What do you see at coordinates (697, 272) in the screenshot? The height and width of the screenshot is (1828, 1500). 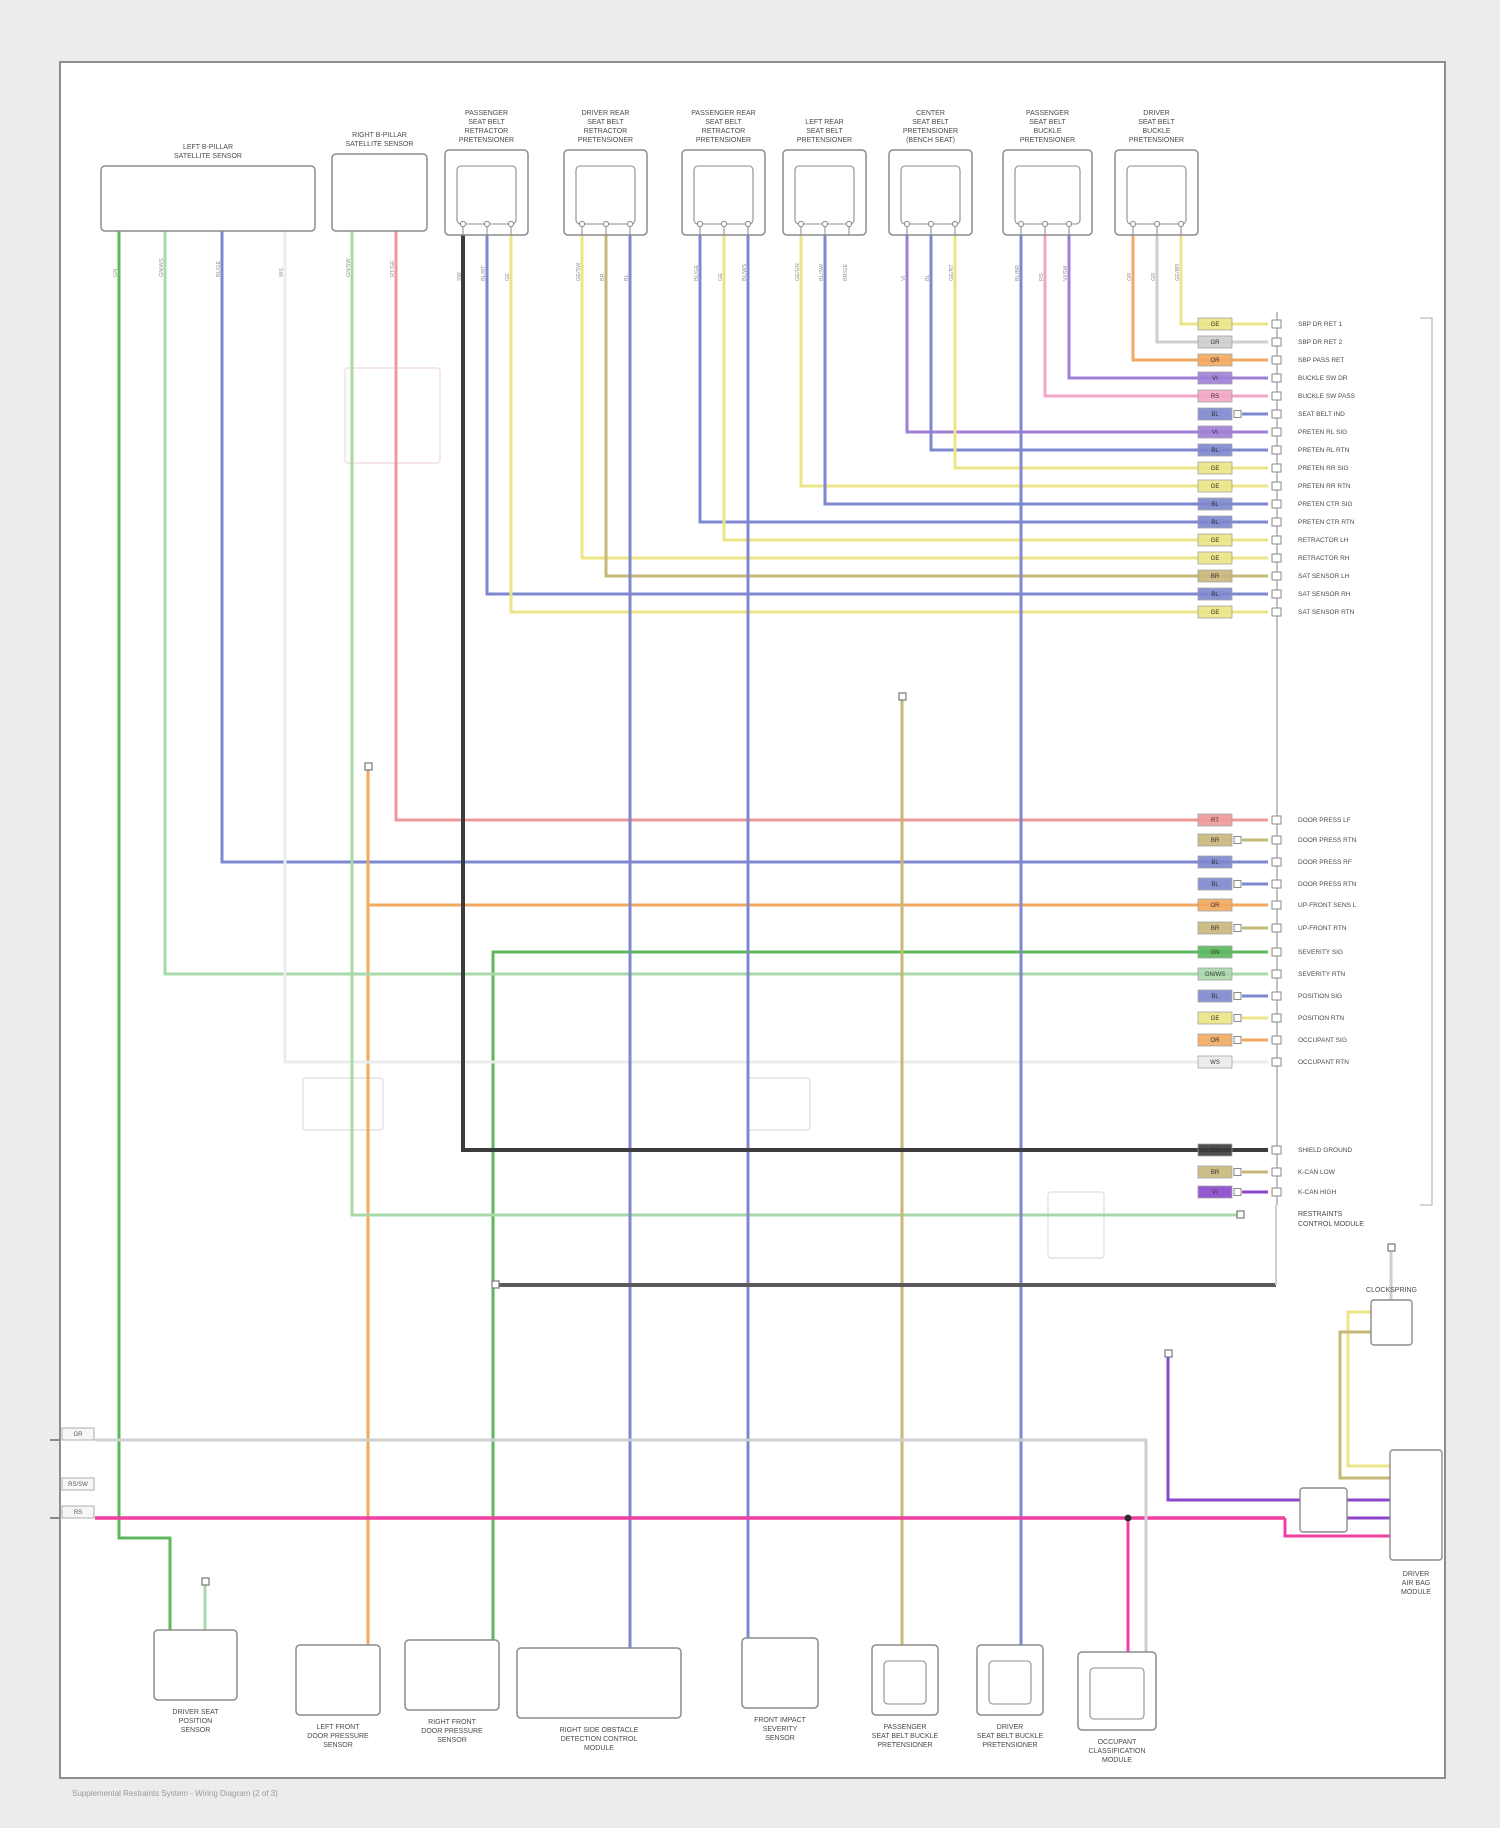 I see `pin-wire-code: BL/GE` at bounding box center [697, 272].